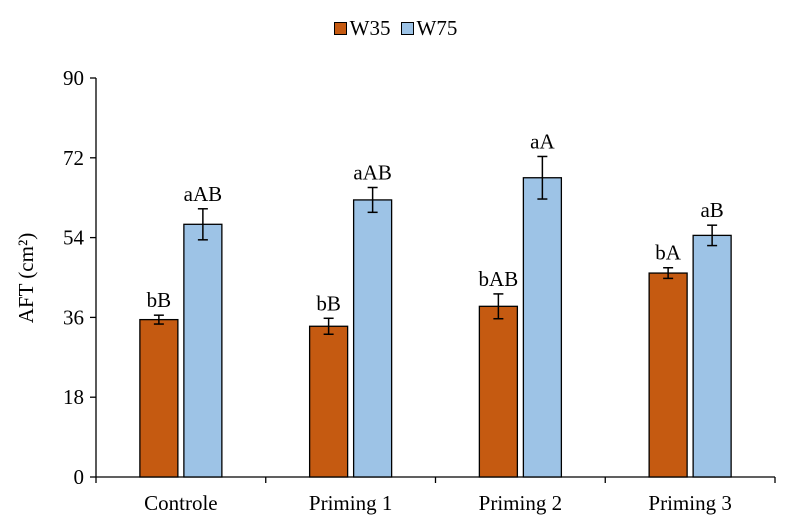 The height and width of the screenshot is (523, 791). What do you see at coordinates (73, 317) in the screenshot?
I see `y-tick-label: 36` at bounding box center [73, 317].